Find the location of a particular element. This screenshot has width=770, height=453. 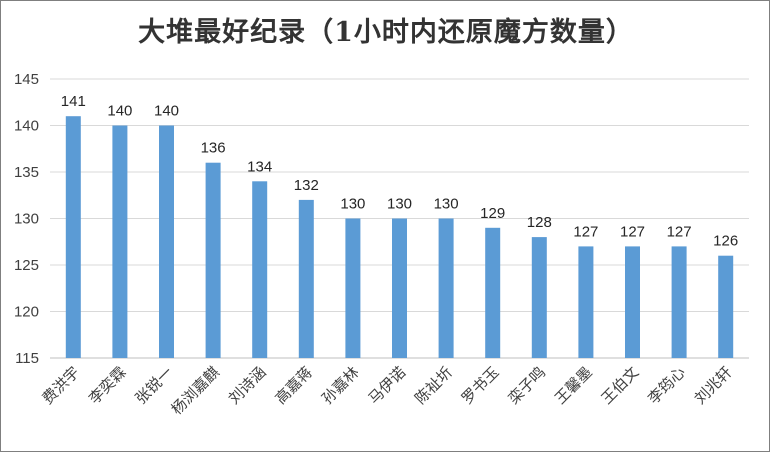

x-tick-label: 王馨墨 is located at coordinates (573, 385).